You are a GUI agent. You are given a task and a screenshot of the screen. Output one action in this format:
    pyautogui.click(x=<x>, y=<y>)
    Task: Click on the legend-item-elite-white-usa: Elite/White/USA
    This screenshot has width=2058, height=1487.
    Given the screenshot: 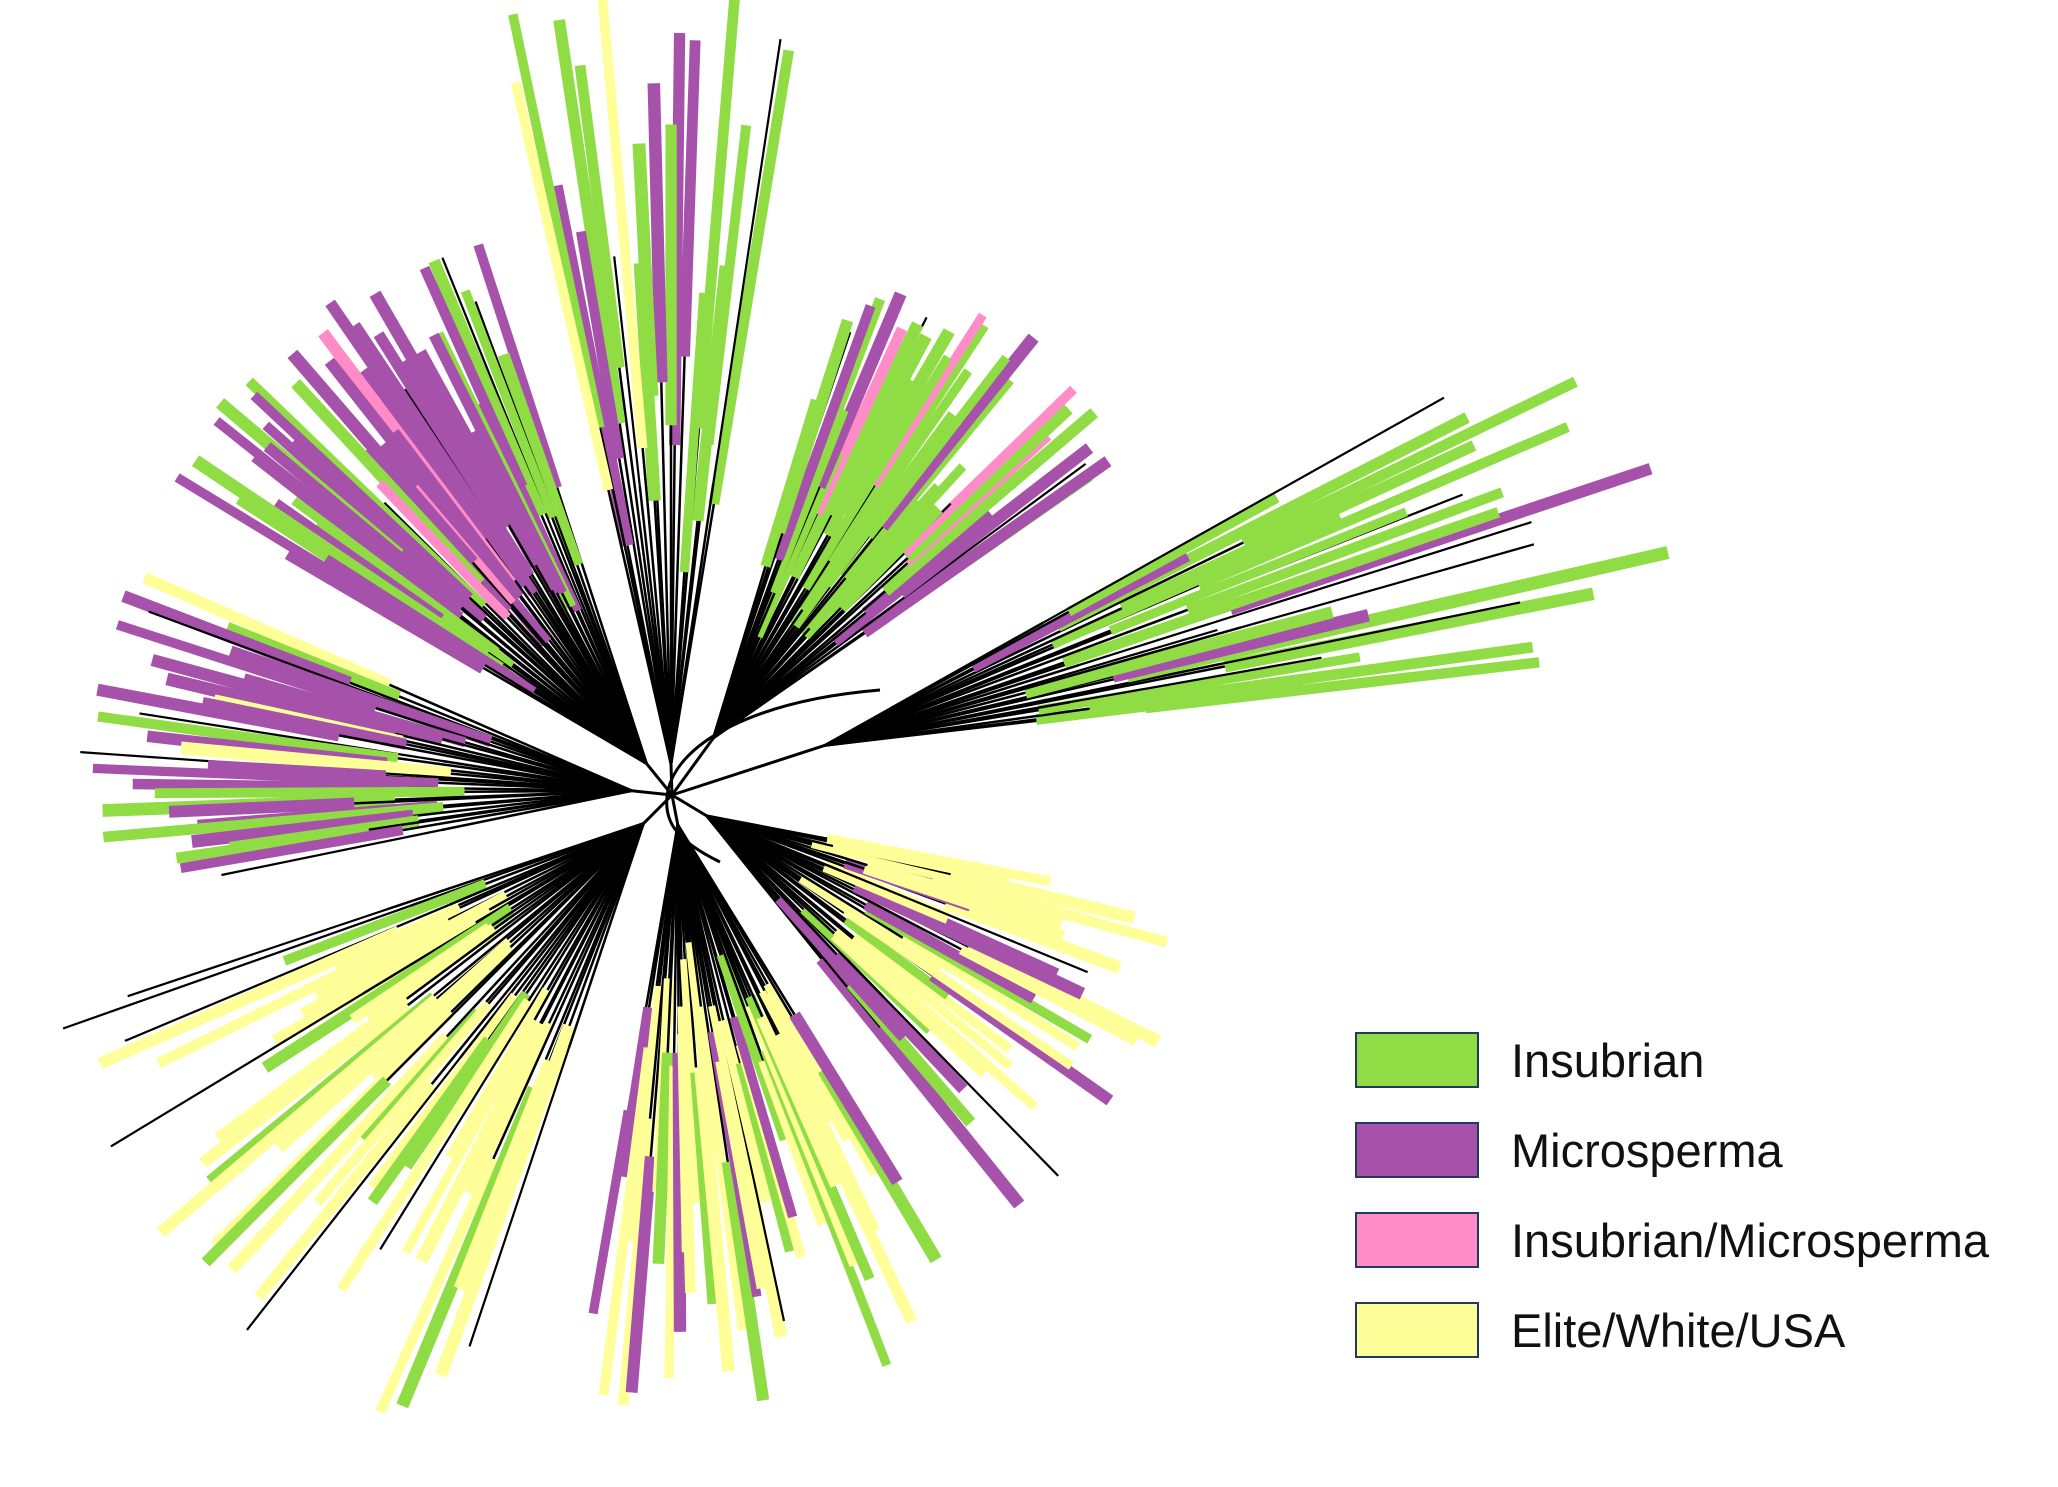 What is the action you would take?
    pyautogui.click(x=1700, y=1330)
    